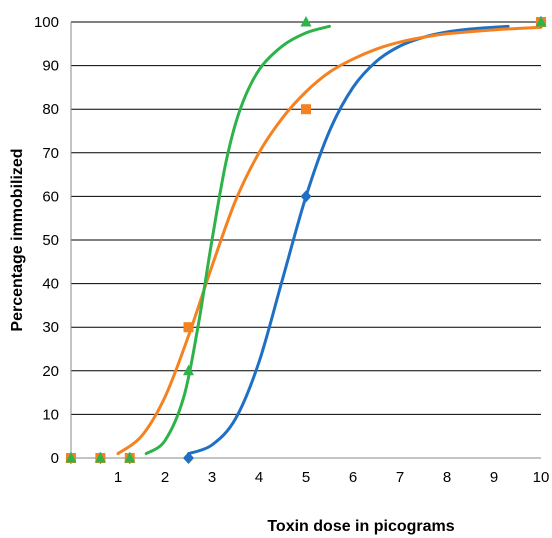 This screenshot has height=538, width=552. I want to click on y-tick-labels: 0 10 20 30 40 50 60 70 80 90 100, so click(46, 240).